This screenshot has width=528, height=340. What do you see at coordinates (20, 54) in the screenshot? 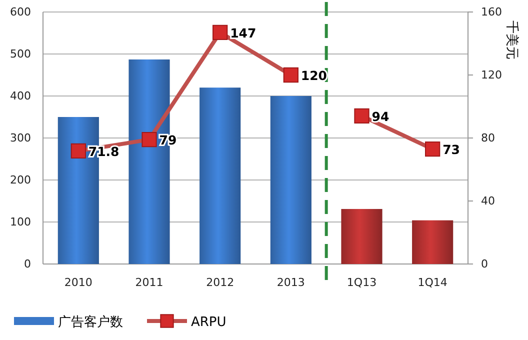
I see `y-tick-label: 500` at bounding box center [20, 54].